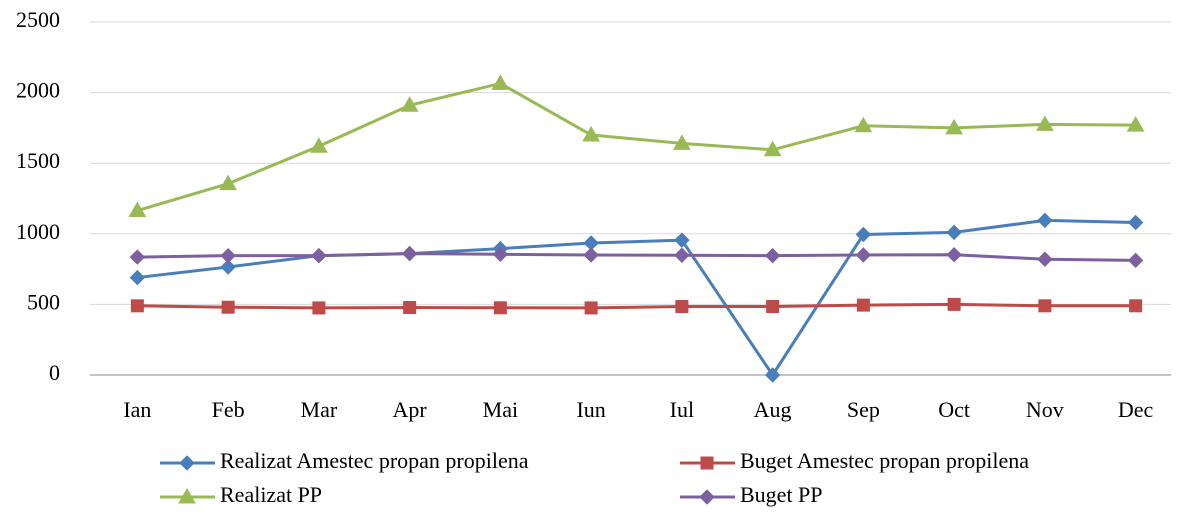 This screenshot has width=1186, height=512. What do you see at coordinates (863, 409) in the screenshot?
I see `x-tick-label: Sep` at bounding box center [863, 409].